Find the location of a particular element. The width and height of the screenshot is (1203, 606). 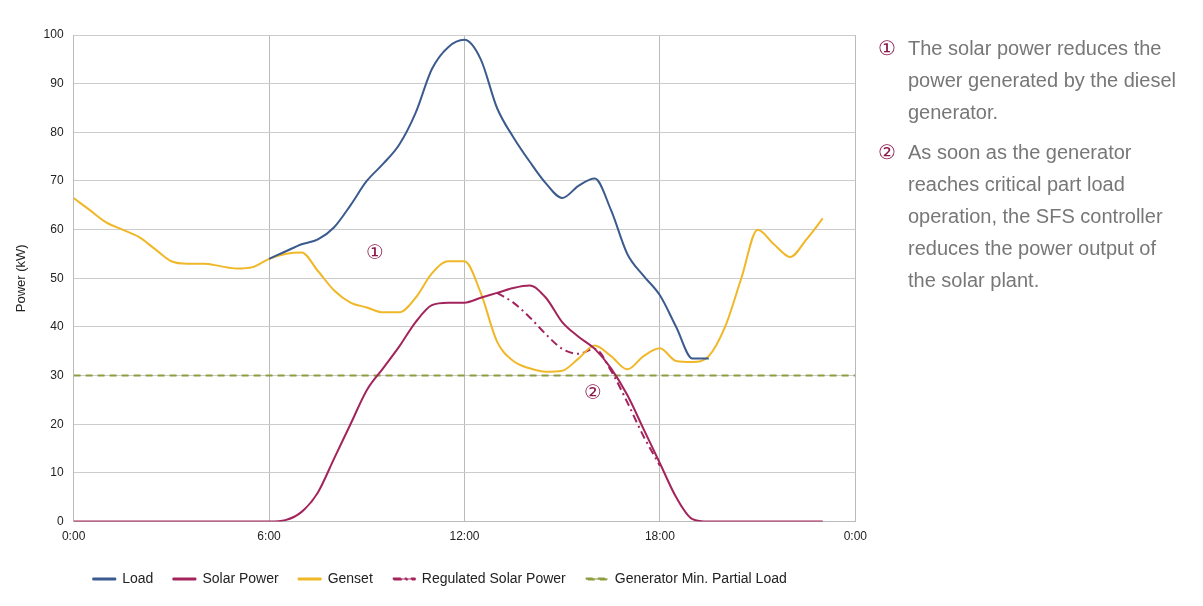

legend-label: Load is located at coordinates (138, 577).